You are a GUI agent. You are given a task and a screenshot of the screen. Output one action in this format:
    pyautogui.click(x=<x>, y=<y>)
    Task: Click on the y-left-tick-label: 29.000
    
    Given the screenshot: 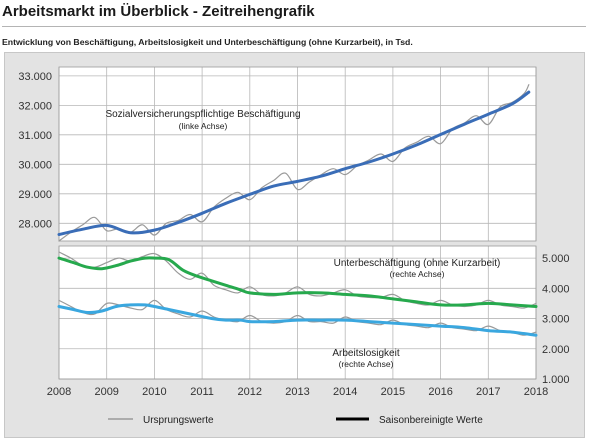 What is the action you would take?
    pyautogui.click(x=35, y=195)
    